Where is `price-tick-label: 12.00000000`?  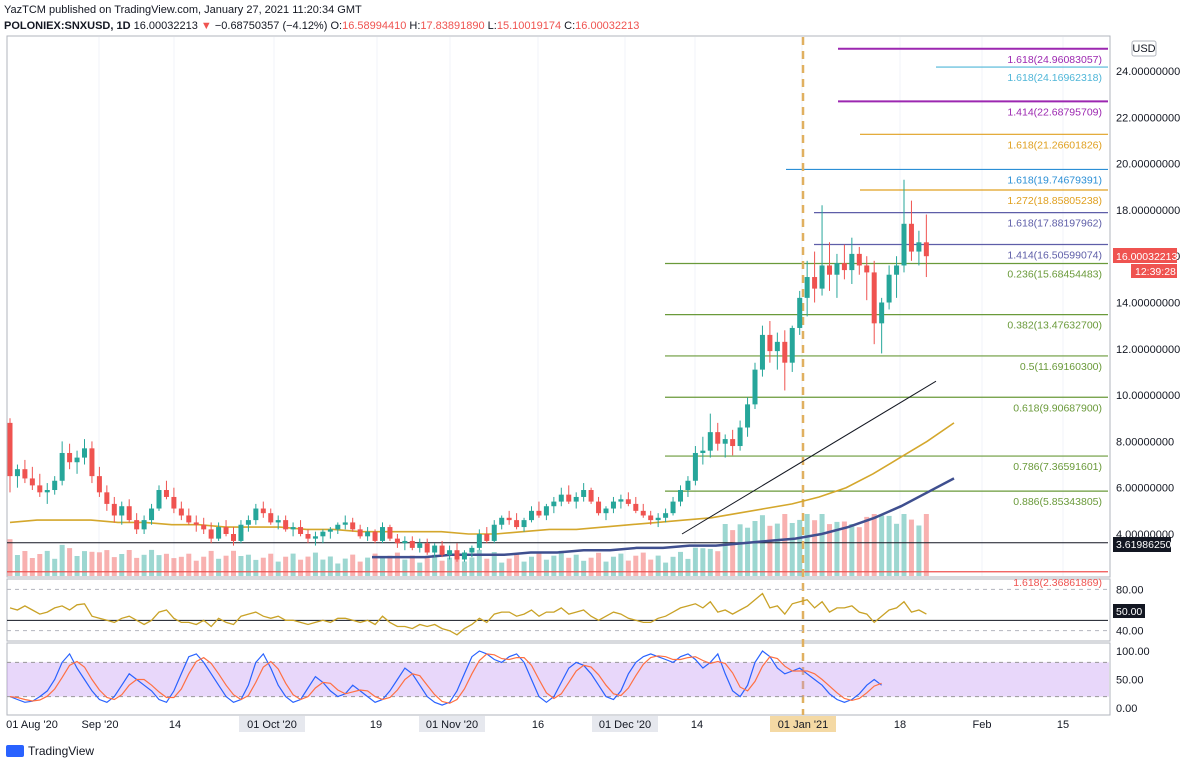
price-tick-label: 12.00000000 is located at coordinates (1148, 350).